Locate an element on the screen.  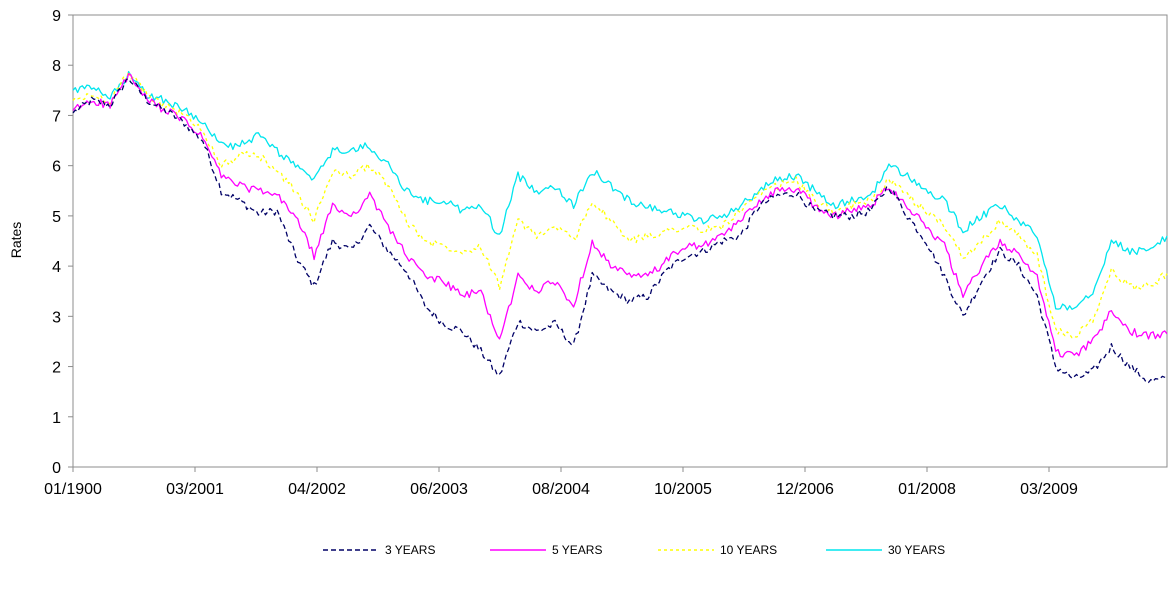
legend-label: 10 YEARS is located at coordinates (748, 550).